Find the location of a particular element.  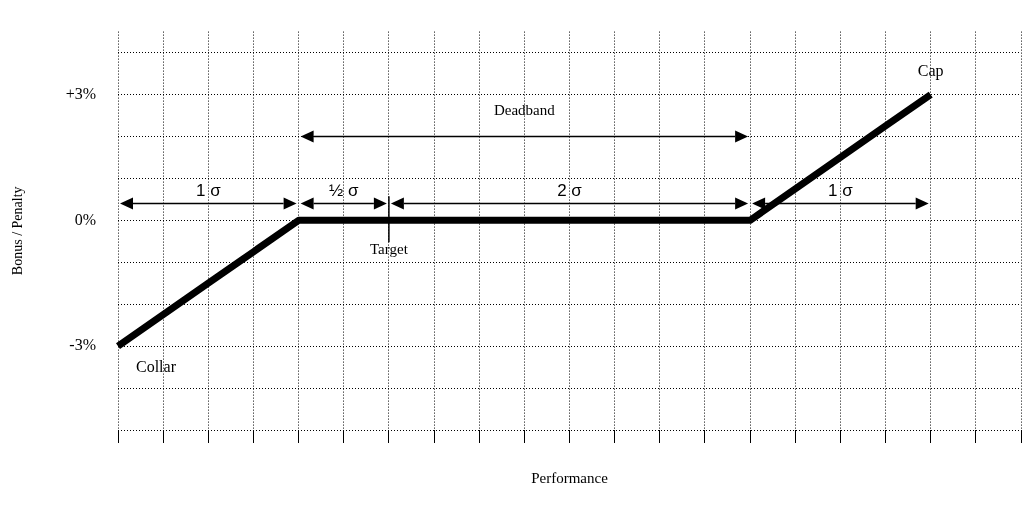

annotation: Deadband is located at coordinates (524, 110).